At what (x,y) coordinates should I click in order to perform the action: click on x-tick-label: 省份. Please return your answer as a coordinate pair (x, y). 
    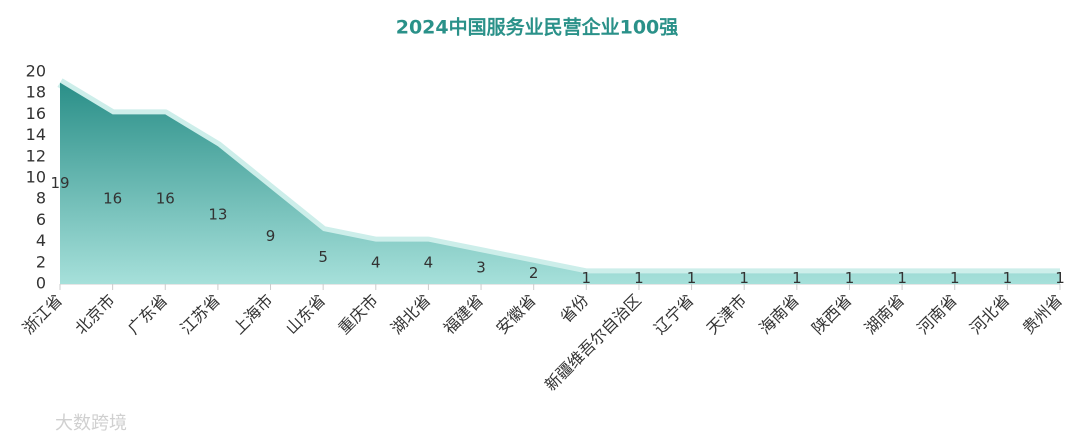
    Looking at the image, I should click on (574, 309).